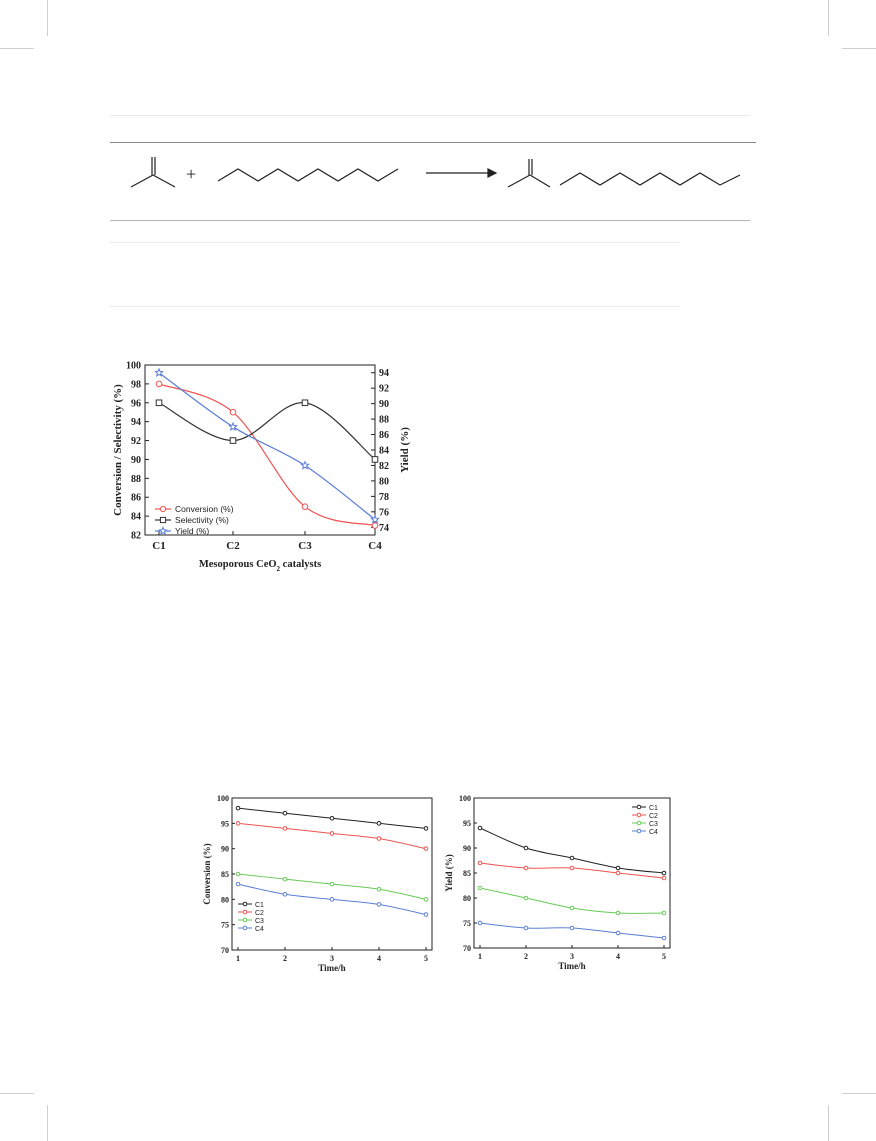  Describe the element at coordinates (260, 566) in the screenshot. I see `x-axis-title: Mesoporous CeO2 catalysts` at that location.